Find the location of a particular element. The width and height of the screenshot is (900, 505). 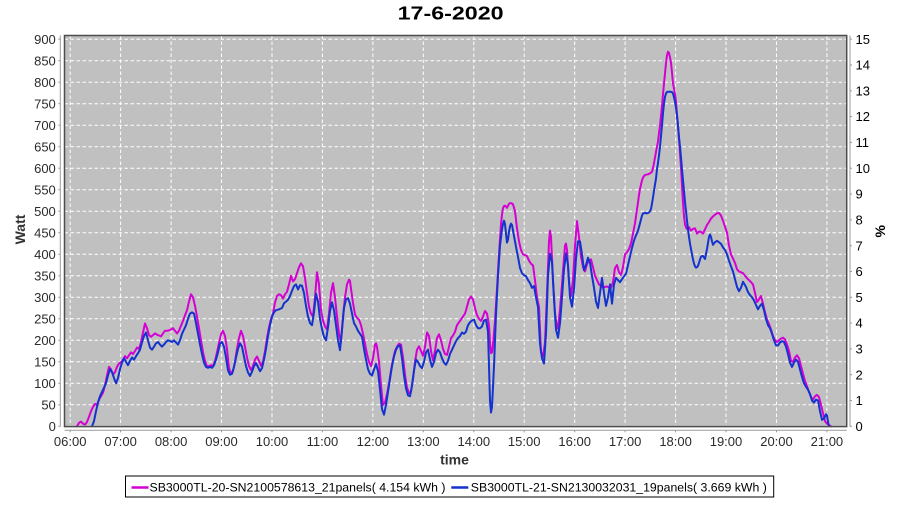

svg-text: 08:00 is located at coordinates (171, 441).